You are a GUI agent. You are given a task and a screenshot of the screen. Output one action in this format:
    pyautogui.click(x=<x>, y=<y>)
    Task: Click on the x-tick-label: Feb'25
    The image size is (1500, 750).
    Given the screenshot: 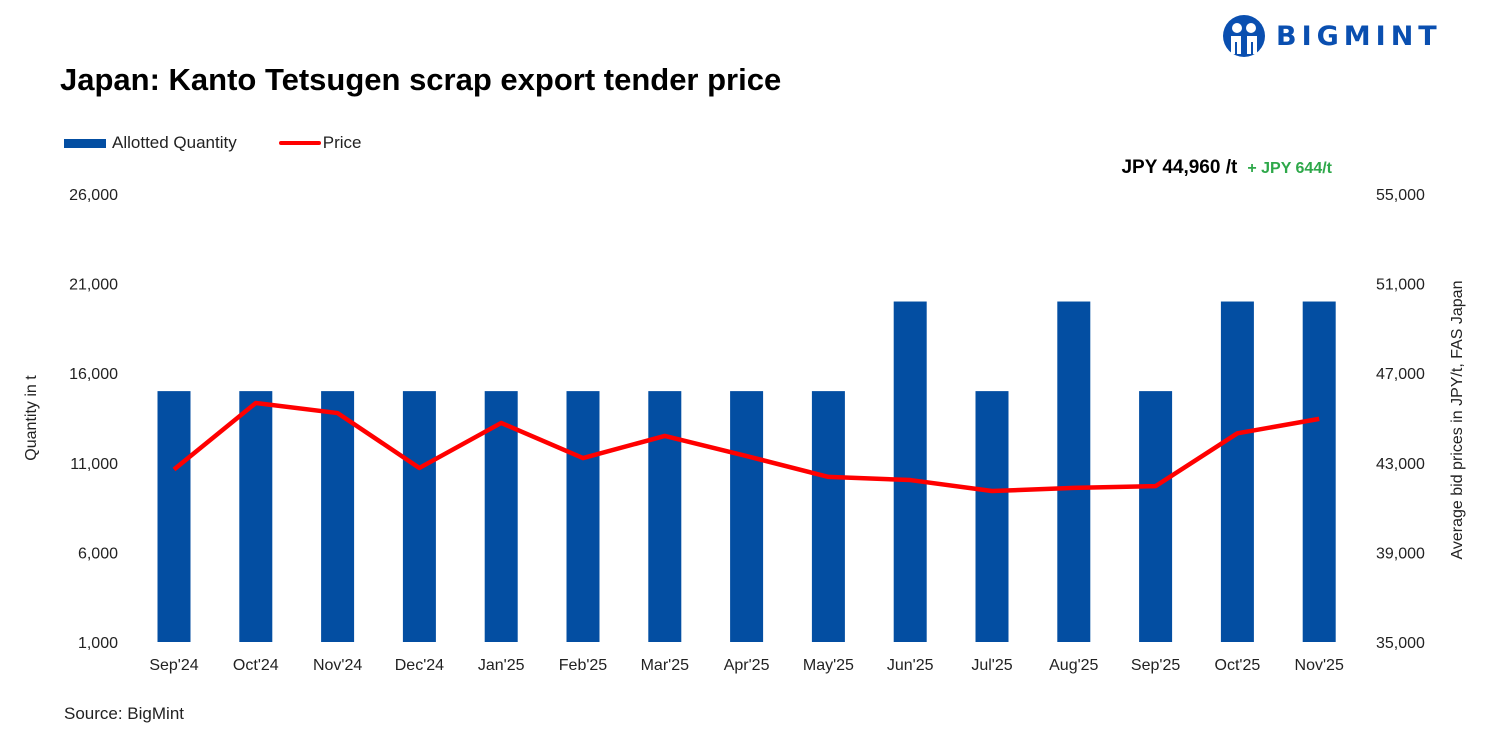 What is the action you would take?
    pyautogui.click(x=583, y=665)
    